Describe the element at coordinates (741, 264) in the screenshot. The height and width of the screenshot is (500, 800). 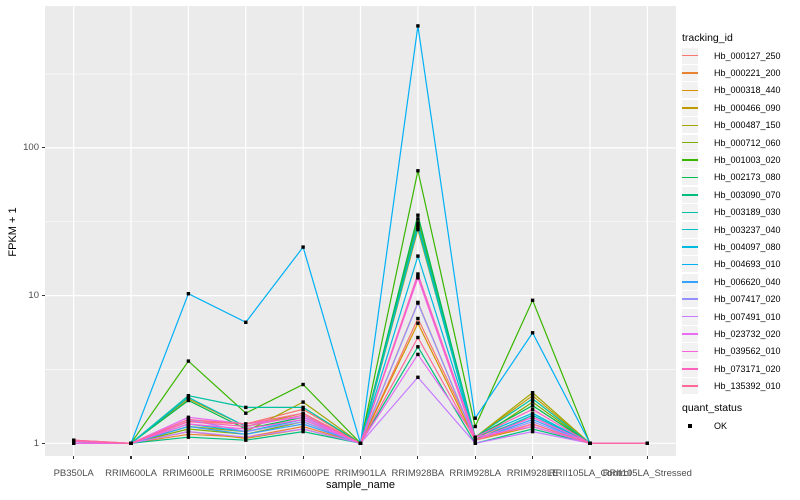
I see `legend-entry: Hb_004693_010` at that location.